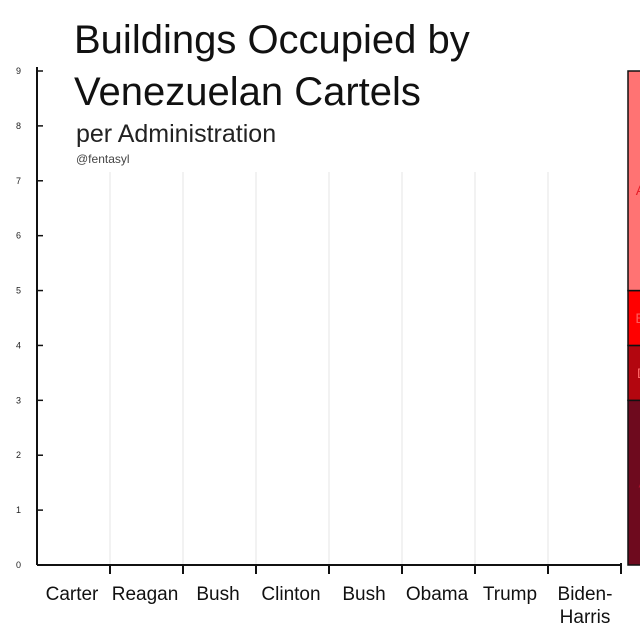 This screenshot has height=640, width=640. I want to click on y-tick-label: 5, so click(18, 291).